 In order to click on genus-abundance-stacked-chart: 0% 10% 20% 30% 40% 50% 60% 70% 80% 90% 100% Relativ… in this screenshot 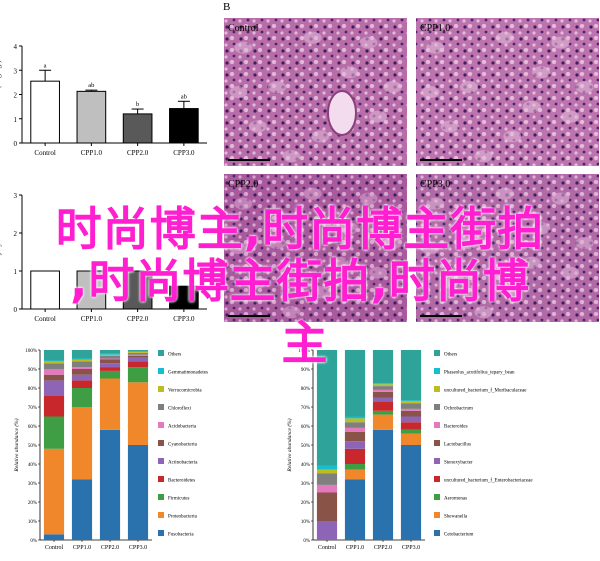, I will do `click(409, 450)`.